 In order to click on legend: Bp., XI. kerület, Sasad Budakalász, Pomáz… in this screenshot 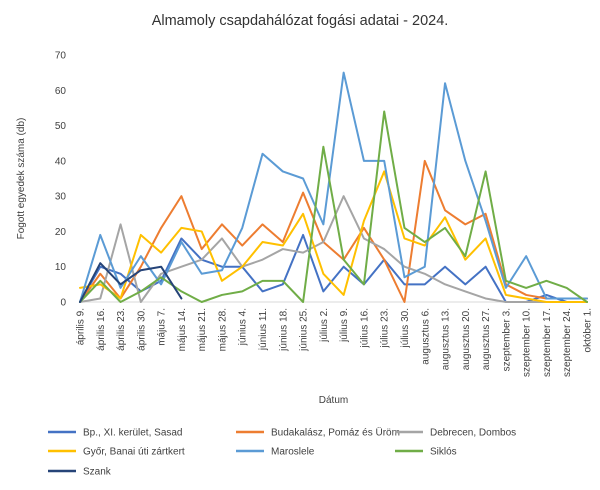, I will do `click(282, 452)`.